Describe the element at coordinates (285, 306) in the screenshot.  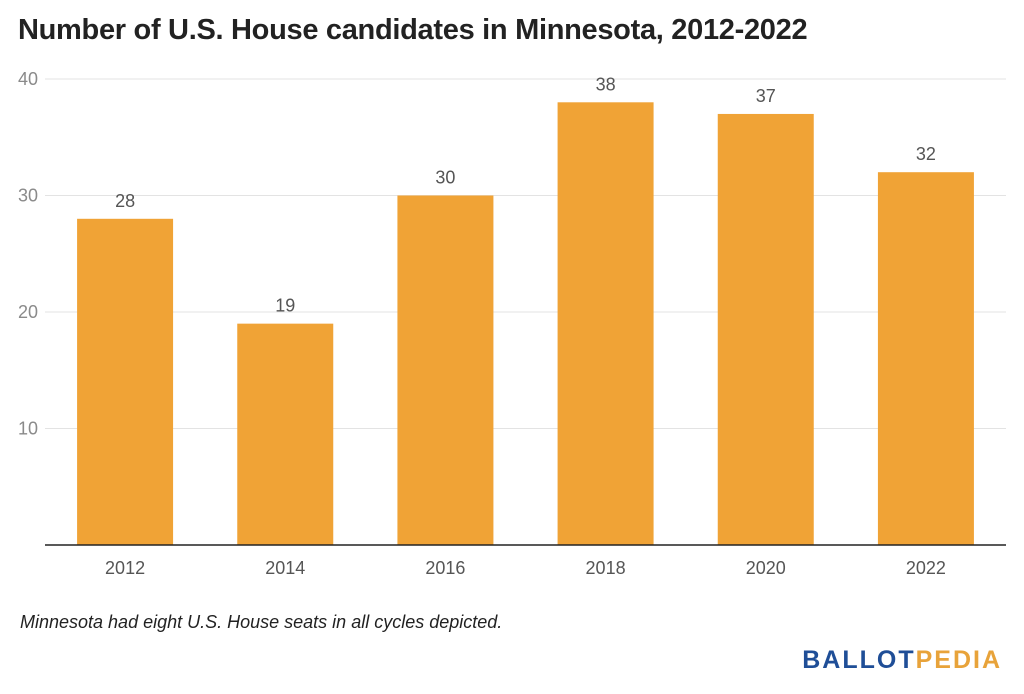
I see `data-label: 19` at that location.